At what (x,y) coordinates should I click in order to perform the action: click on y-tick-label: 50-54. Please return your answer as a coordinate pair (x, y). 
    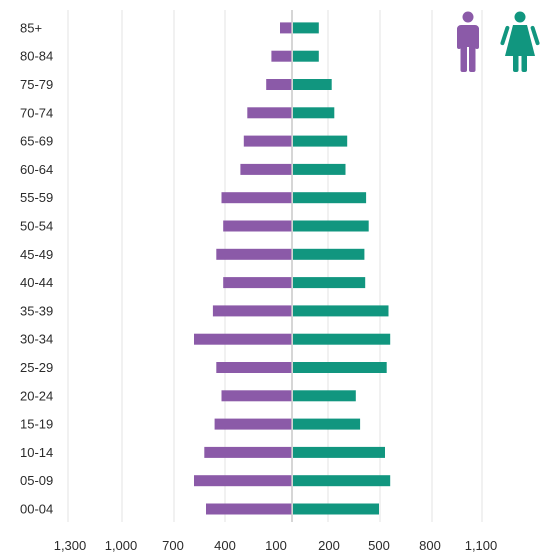
    Looking at the image, I should click on (36, 226).